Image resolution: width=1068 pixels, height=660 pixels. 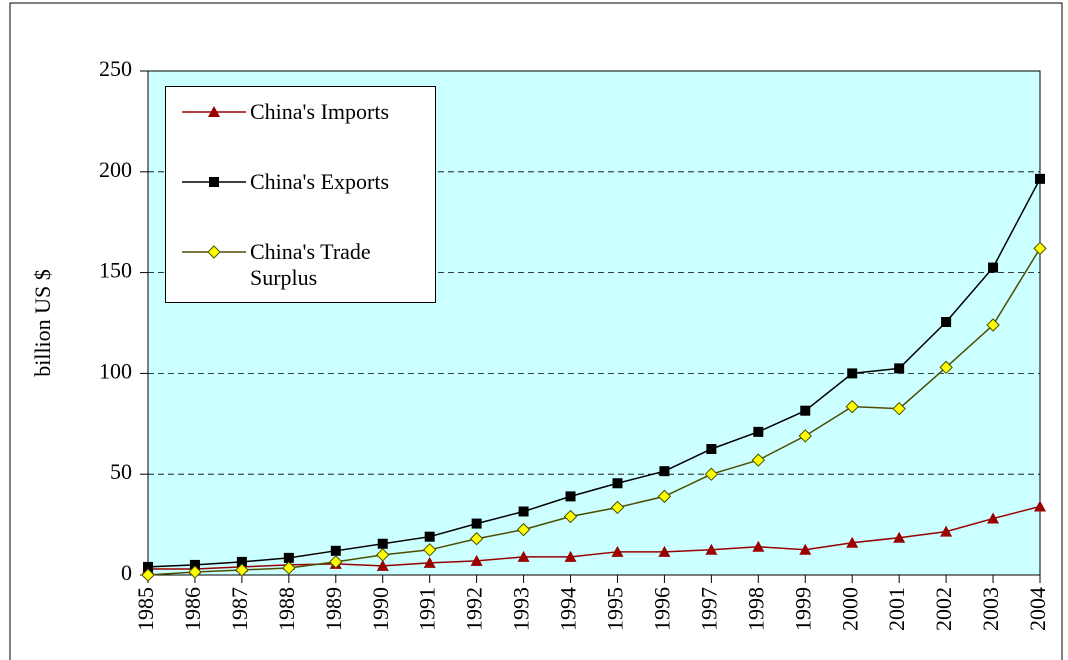 I want to click on x-tick-label: 1985, so click(x=145, y=609).